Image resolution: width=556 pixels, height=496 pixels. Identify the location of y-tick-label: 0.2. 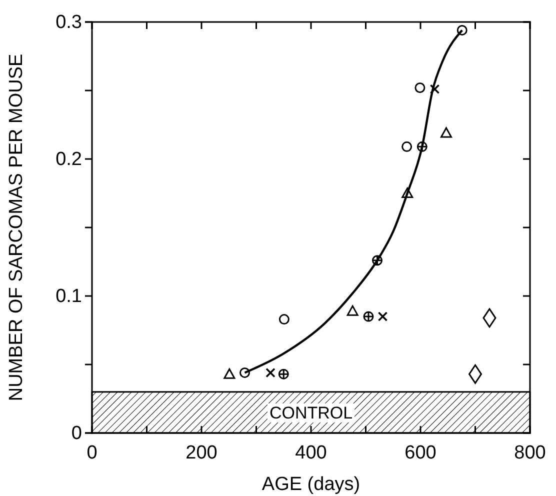
(69, 159).